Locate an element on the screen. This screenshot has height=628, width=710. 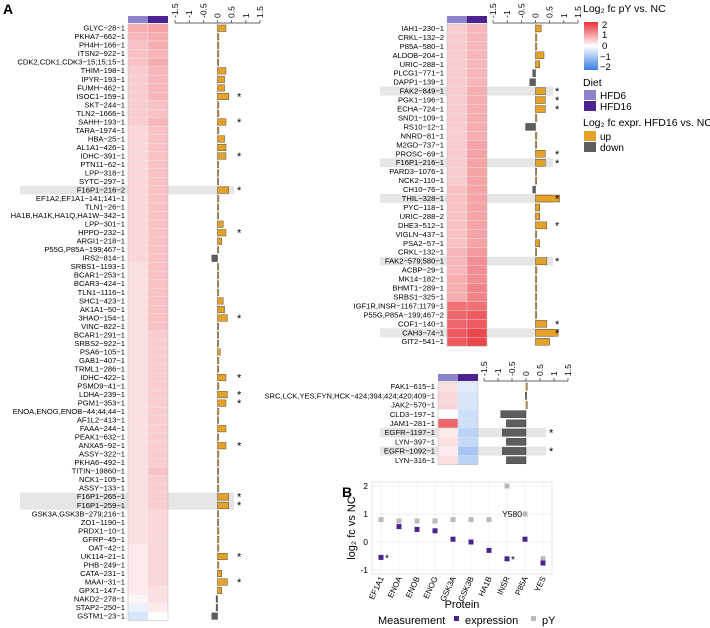
left-row-label: HPPD−232−1 is located at coordinates (101, 232).